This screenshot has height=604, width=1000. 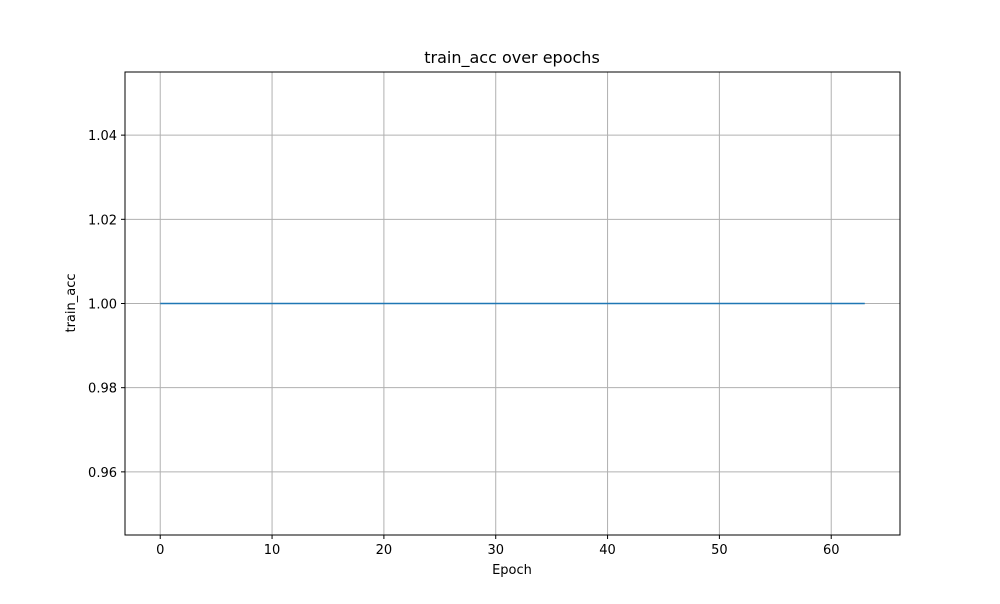 I want to click on y-tick-label: 1.00, so click(x=102, y=305).